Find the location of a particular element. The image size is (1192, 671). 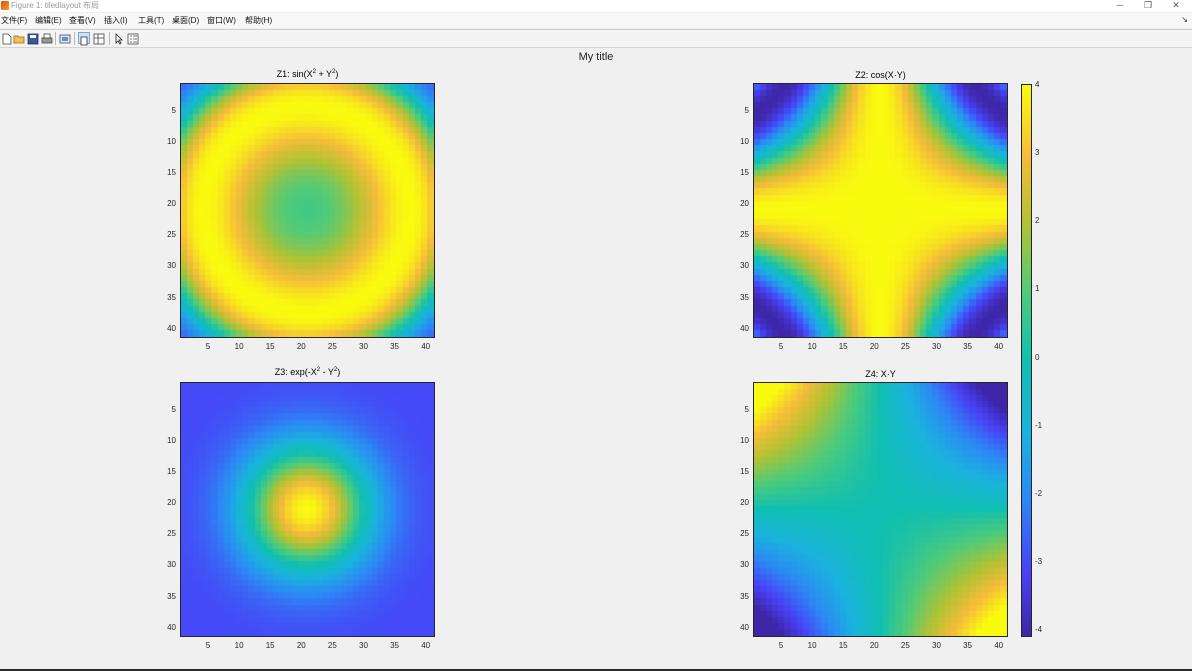

colorbar-tick-label: 3 is located at coordinates (1037, 153).